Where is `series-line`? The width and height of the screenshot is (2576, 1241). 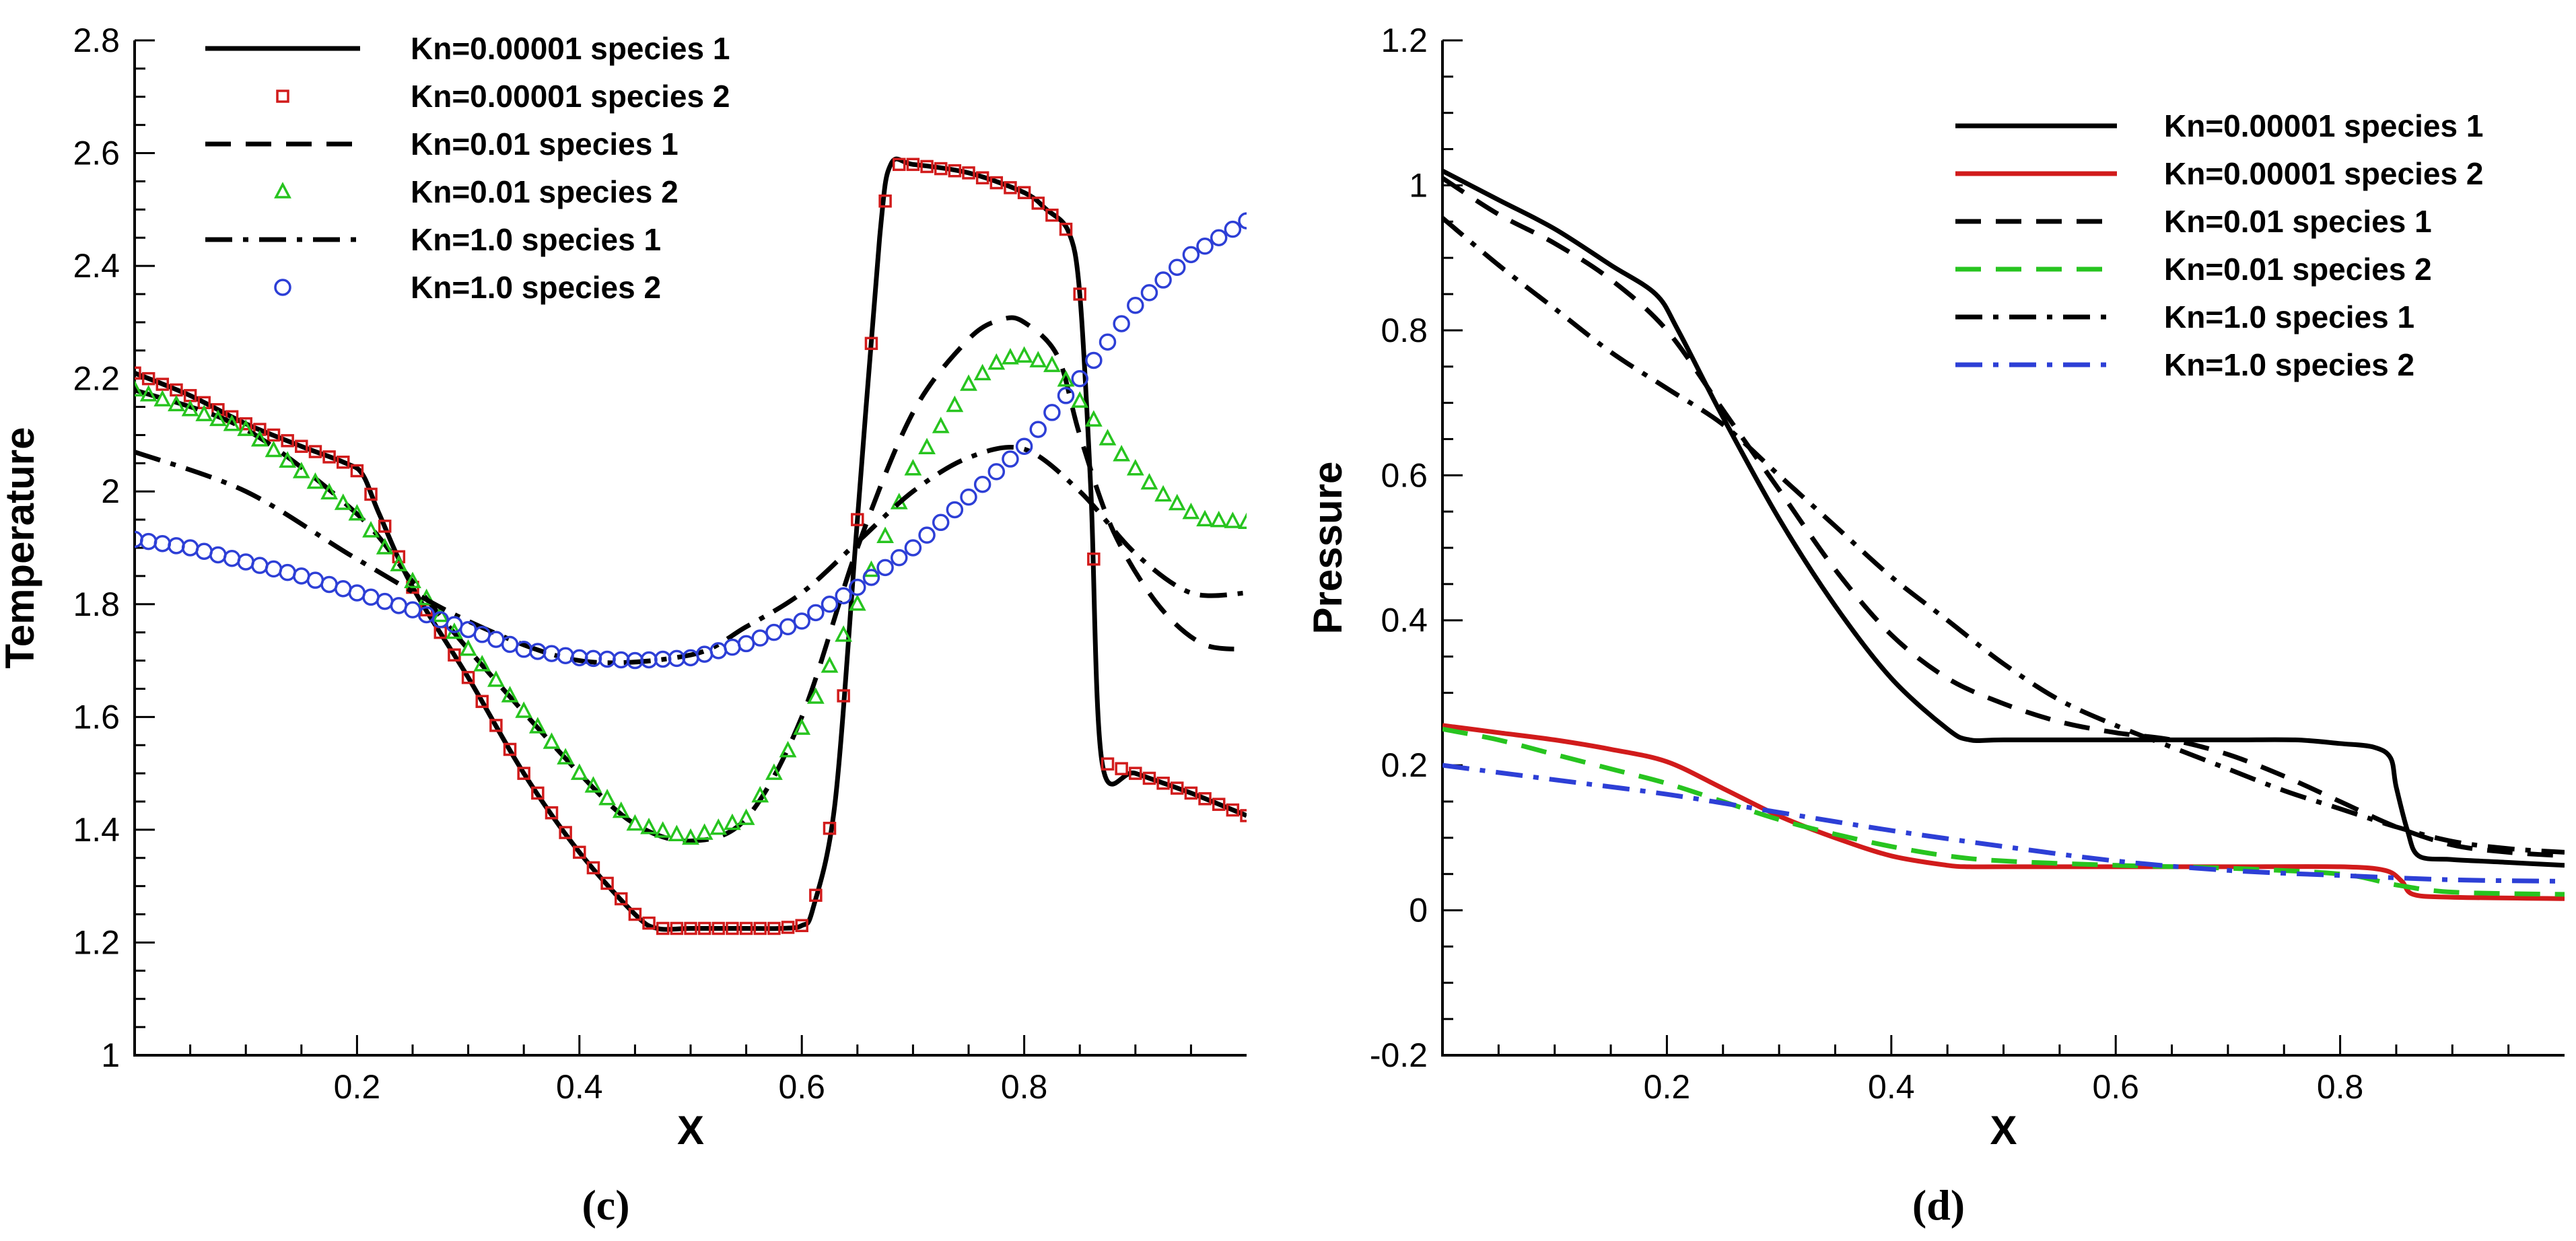
series-line is located at coordinates (691, 555).